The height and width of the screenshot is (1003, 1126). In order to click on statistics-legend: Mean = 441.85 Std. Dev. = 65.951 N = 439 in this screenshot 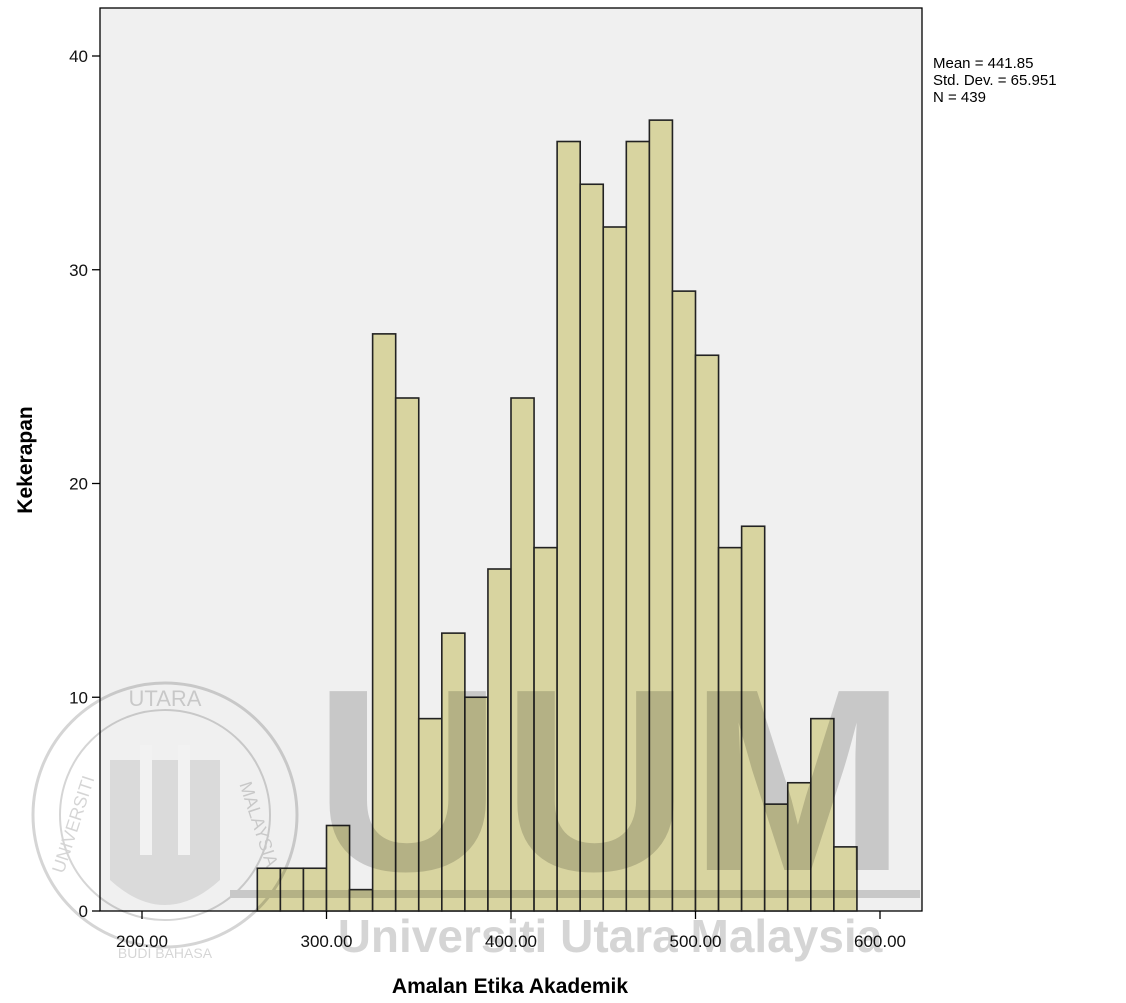, I will do `click(995, 80)`.